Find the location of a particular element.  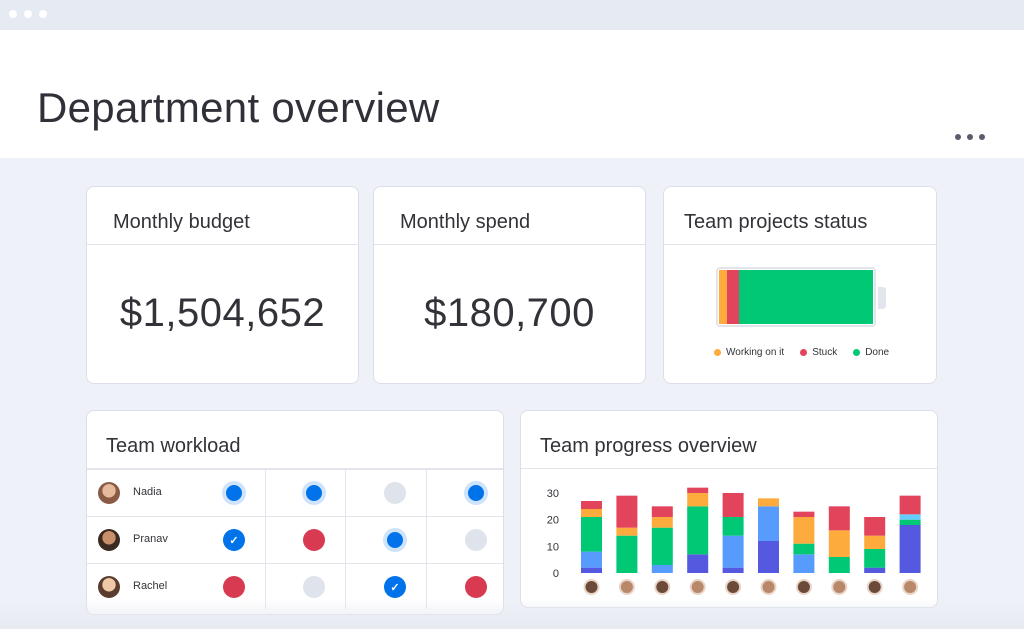

budget-value: $1,504,652 is located at coordinates (222, 313).